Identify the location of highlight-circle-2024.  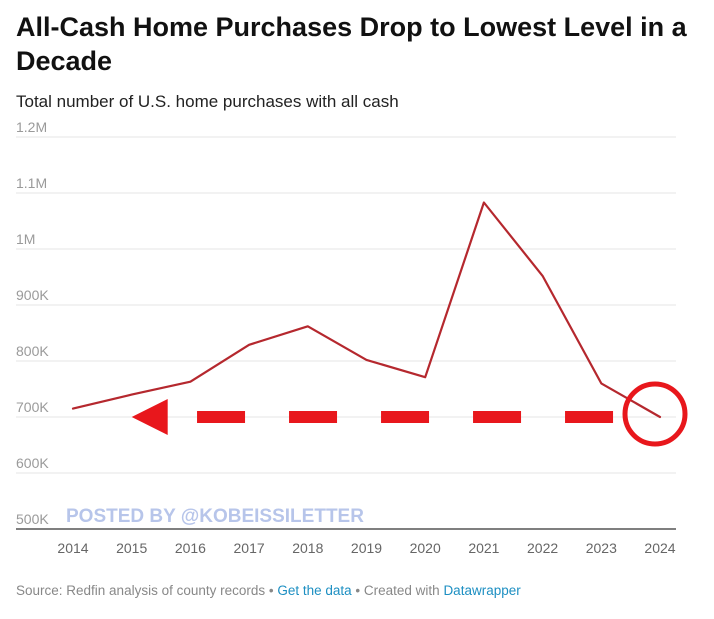
(655, 414).